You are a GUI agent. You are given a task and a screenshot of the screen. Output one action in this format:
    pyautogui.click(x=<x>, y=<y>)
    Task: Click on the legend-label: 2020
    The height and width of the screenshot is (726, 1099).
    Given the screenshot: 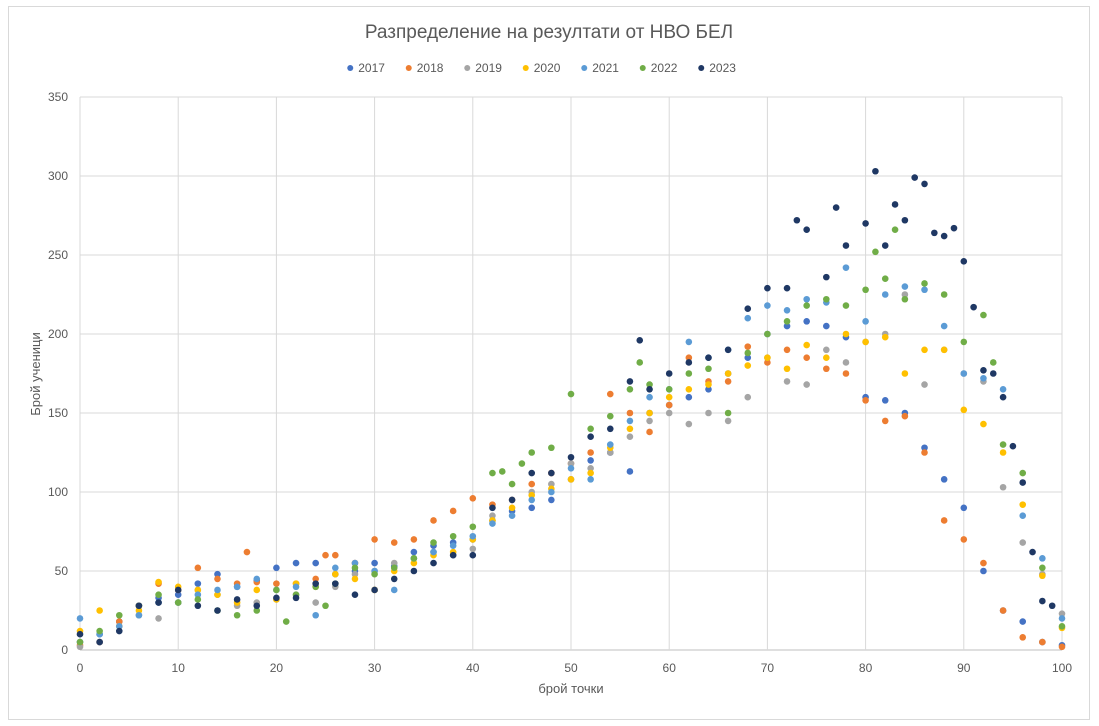 What is the action you would take?
    pyautogui.click(x=547, y=68)
    